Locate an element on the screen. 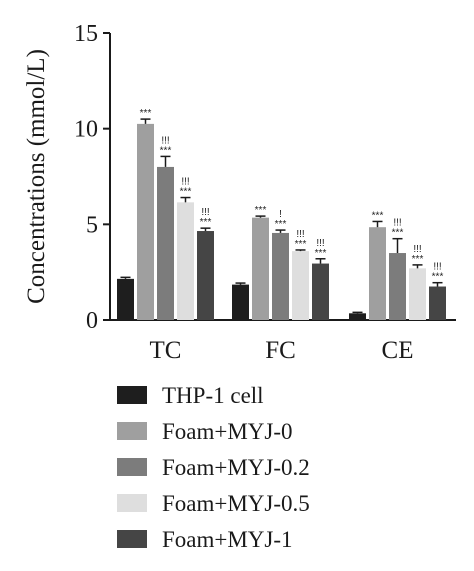 This screenshot has width=474, height=571. legend-label: THP-1 cell is located at coordinates (213, 395).